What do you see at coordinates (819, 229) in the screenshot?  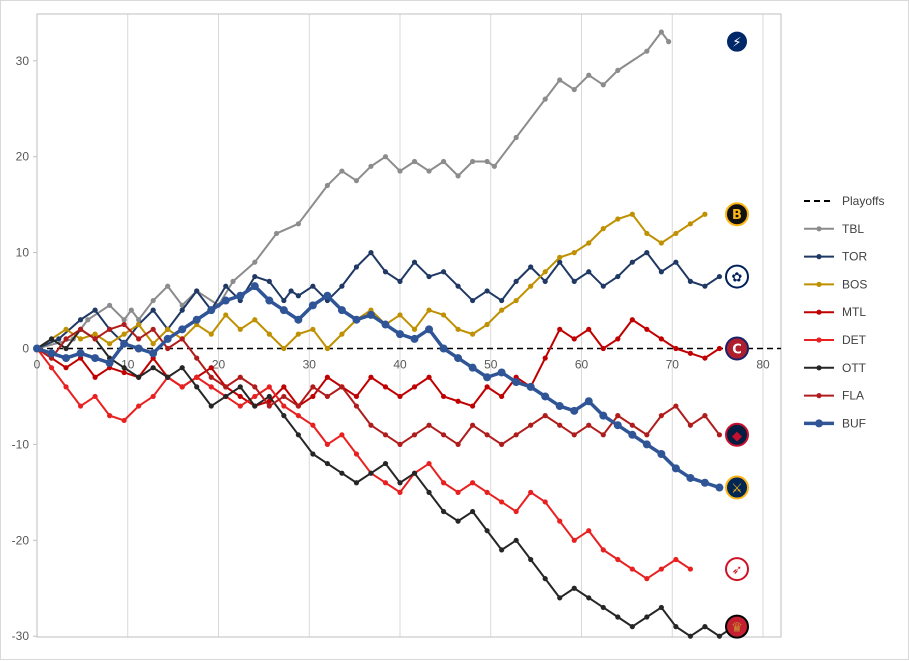 I see `legend-marker` at bounding box center [819, 229].